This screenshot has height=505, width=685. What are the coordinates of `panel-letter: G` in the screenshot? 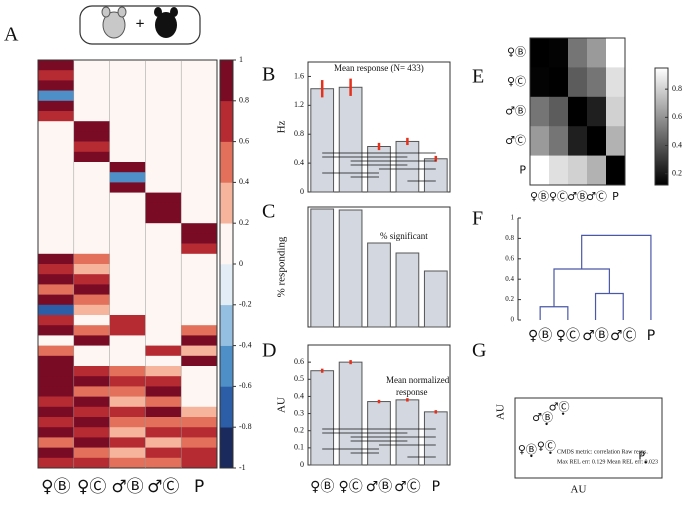 It's located at (479, 351).